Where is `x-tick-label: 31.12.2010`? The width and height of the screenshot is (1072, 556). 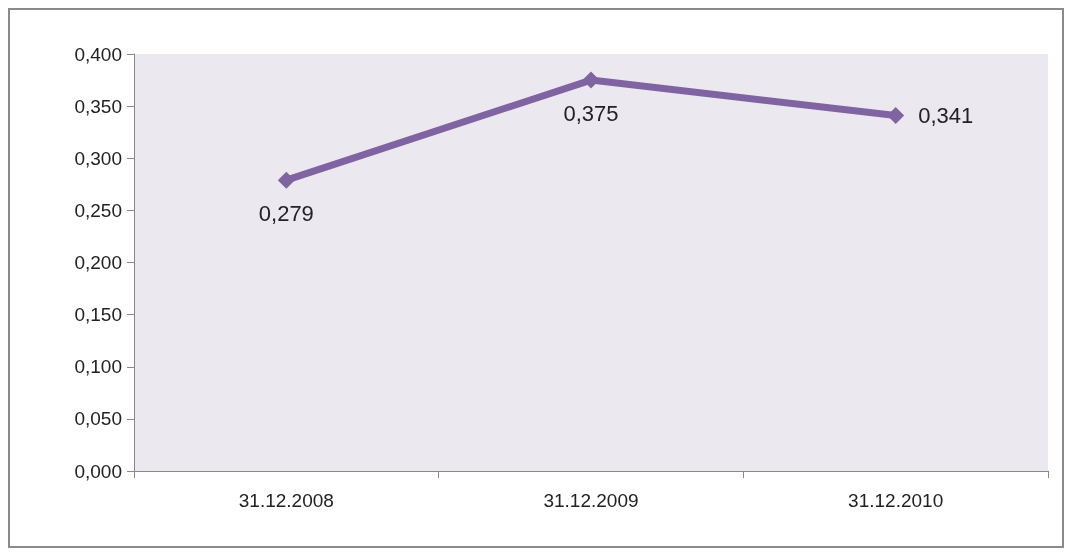
x-tick-label: 31.12.2010 is located at coordinates (896, 500).